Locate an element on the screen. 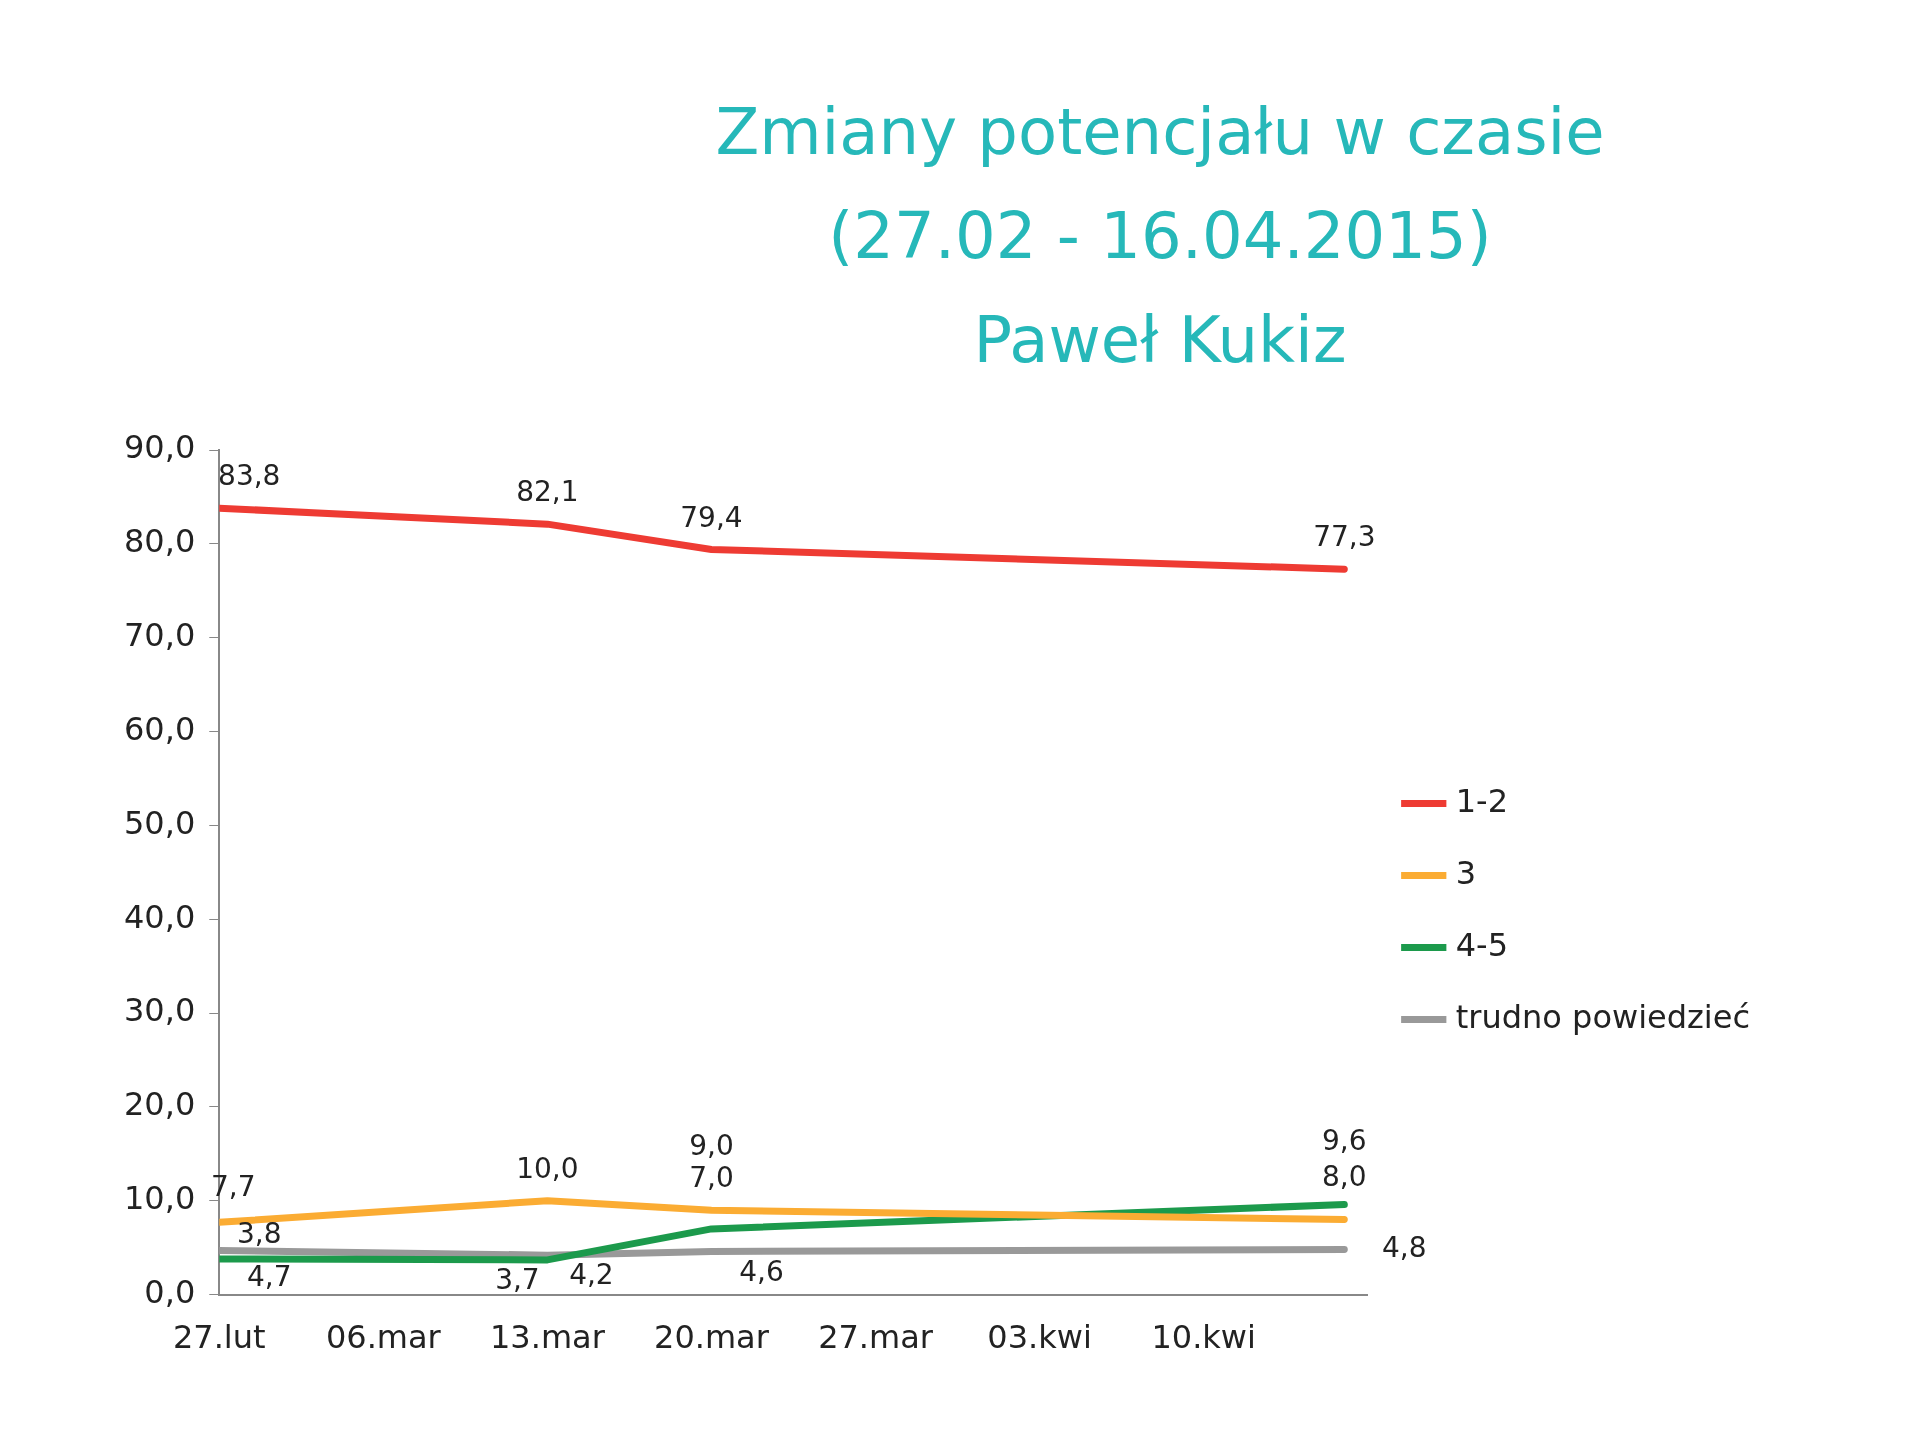  legend-label: trudno powiedzieć is located at coordinates (1602, 1016).